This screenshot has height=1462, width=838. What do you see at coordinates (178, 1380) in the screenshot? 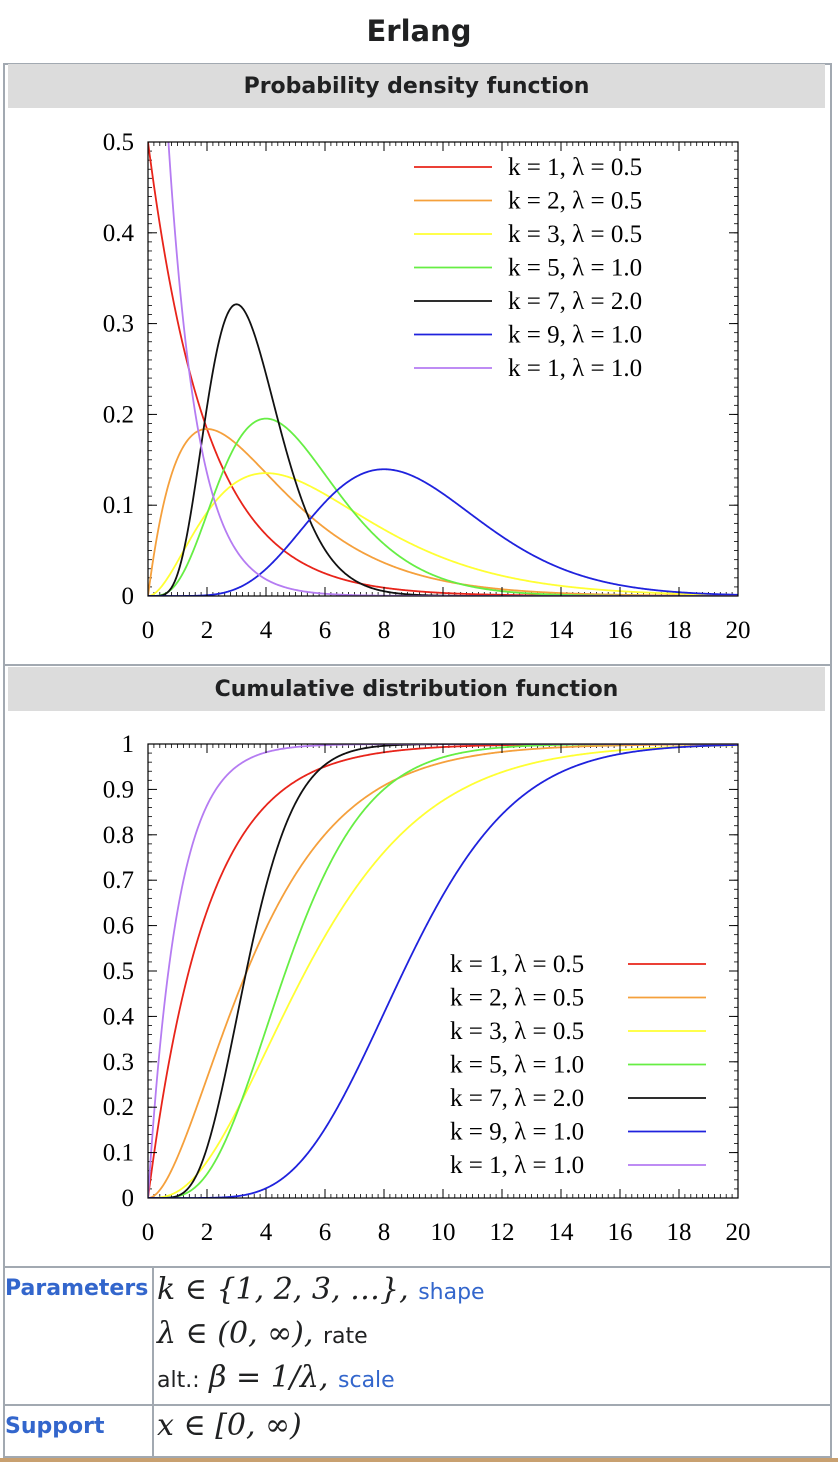
I see `alt-prefix: alt.:` at bounding box center [178, 1380].